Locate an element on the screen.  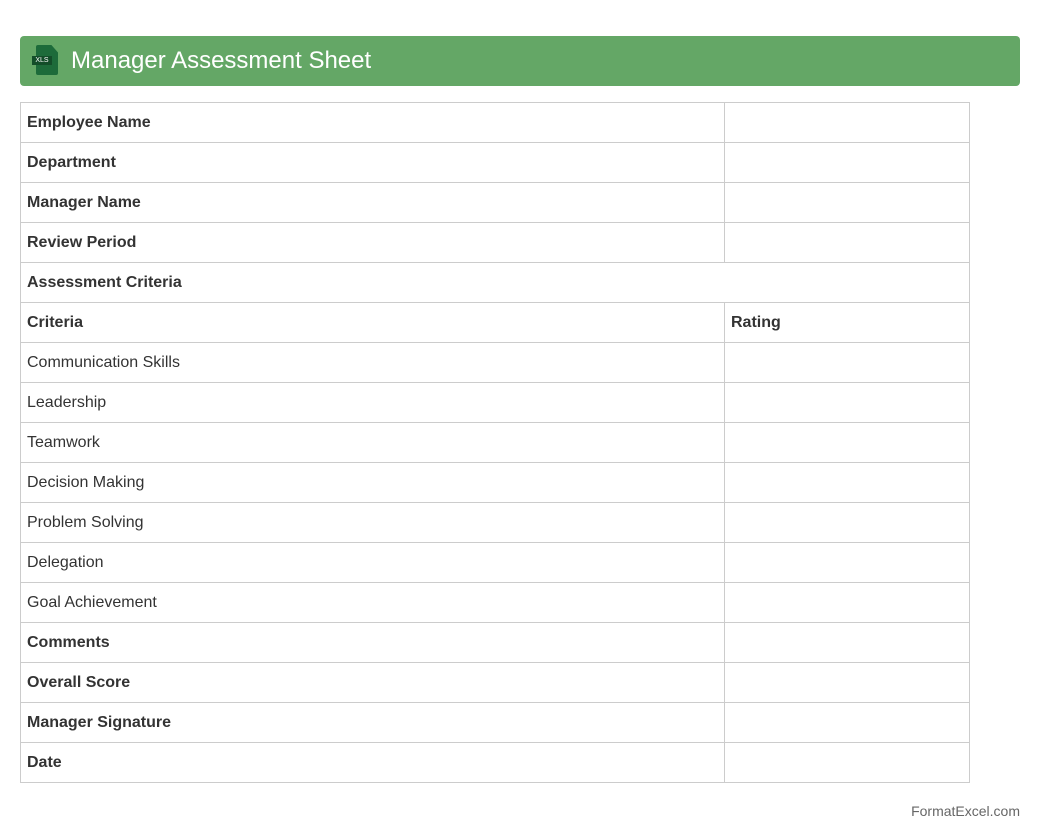
row-label: Department is located at coordinates (372, 162).